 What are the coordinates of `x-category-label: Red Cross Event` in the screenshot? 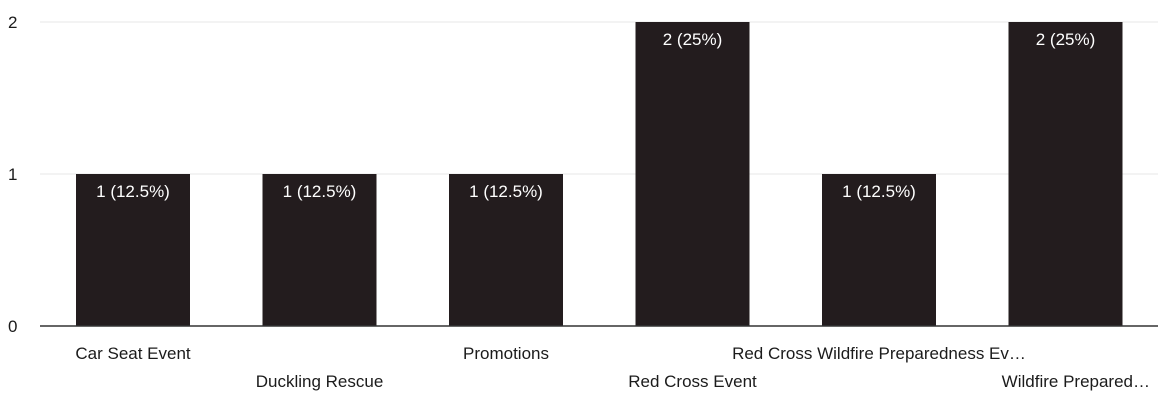 It's located at (692, 381).